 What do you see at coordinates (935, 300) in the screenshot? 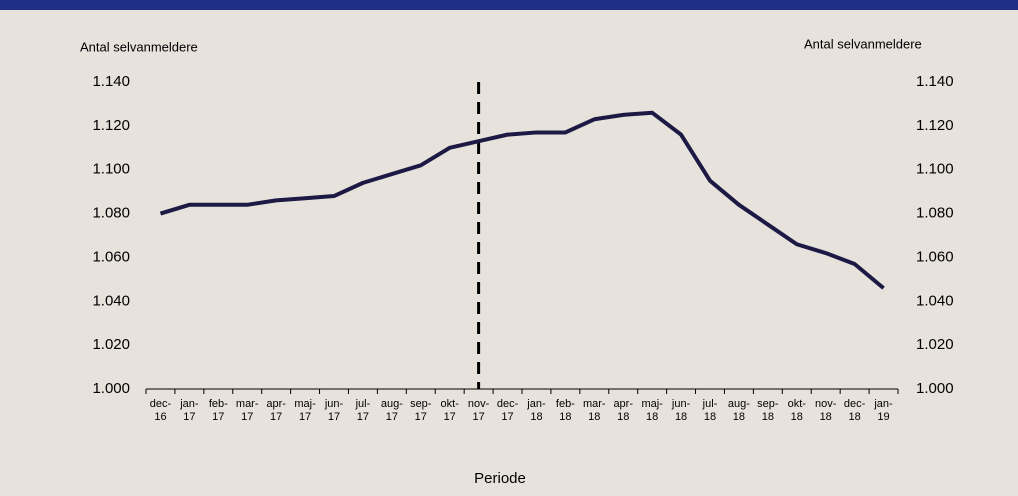
I see `y2-tick-label: 1.040` at bounding box center [935, 300].